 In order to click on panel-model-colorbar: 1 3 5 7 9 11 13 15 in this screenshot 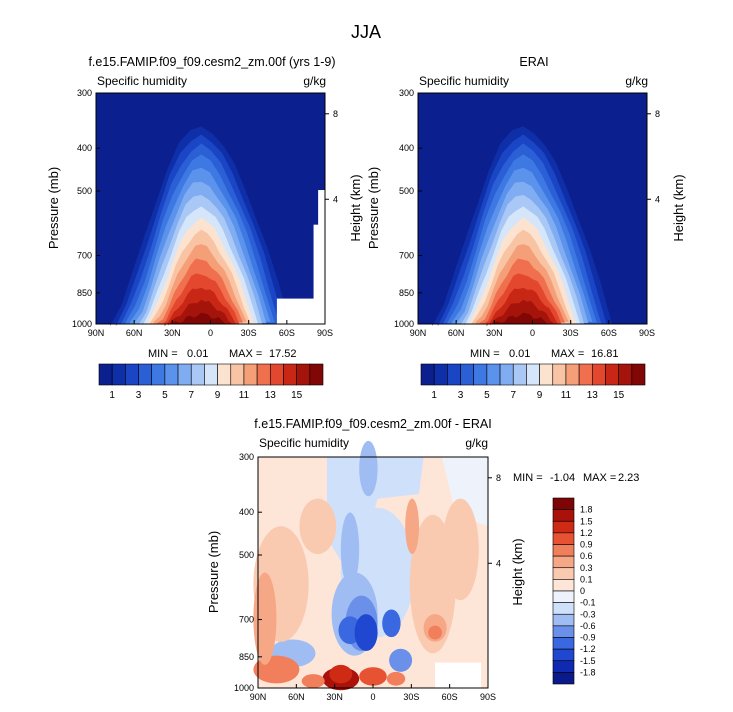, I will do `click(211, 382)`.